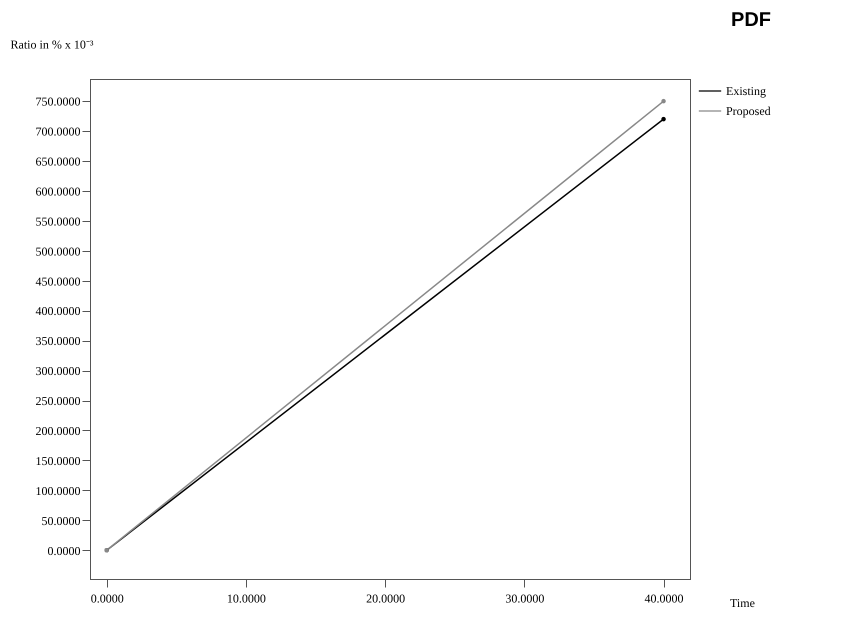 This screenshot has width=842, height=630. I want to click on y-tick-label: 450.0000, so click(58, 281).